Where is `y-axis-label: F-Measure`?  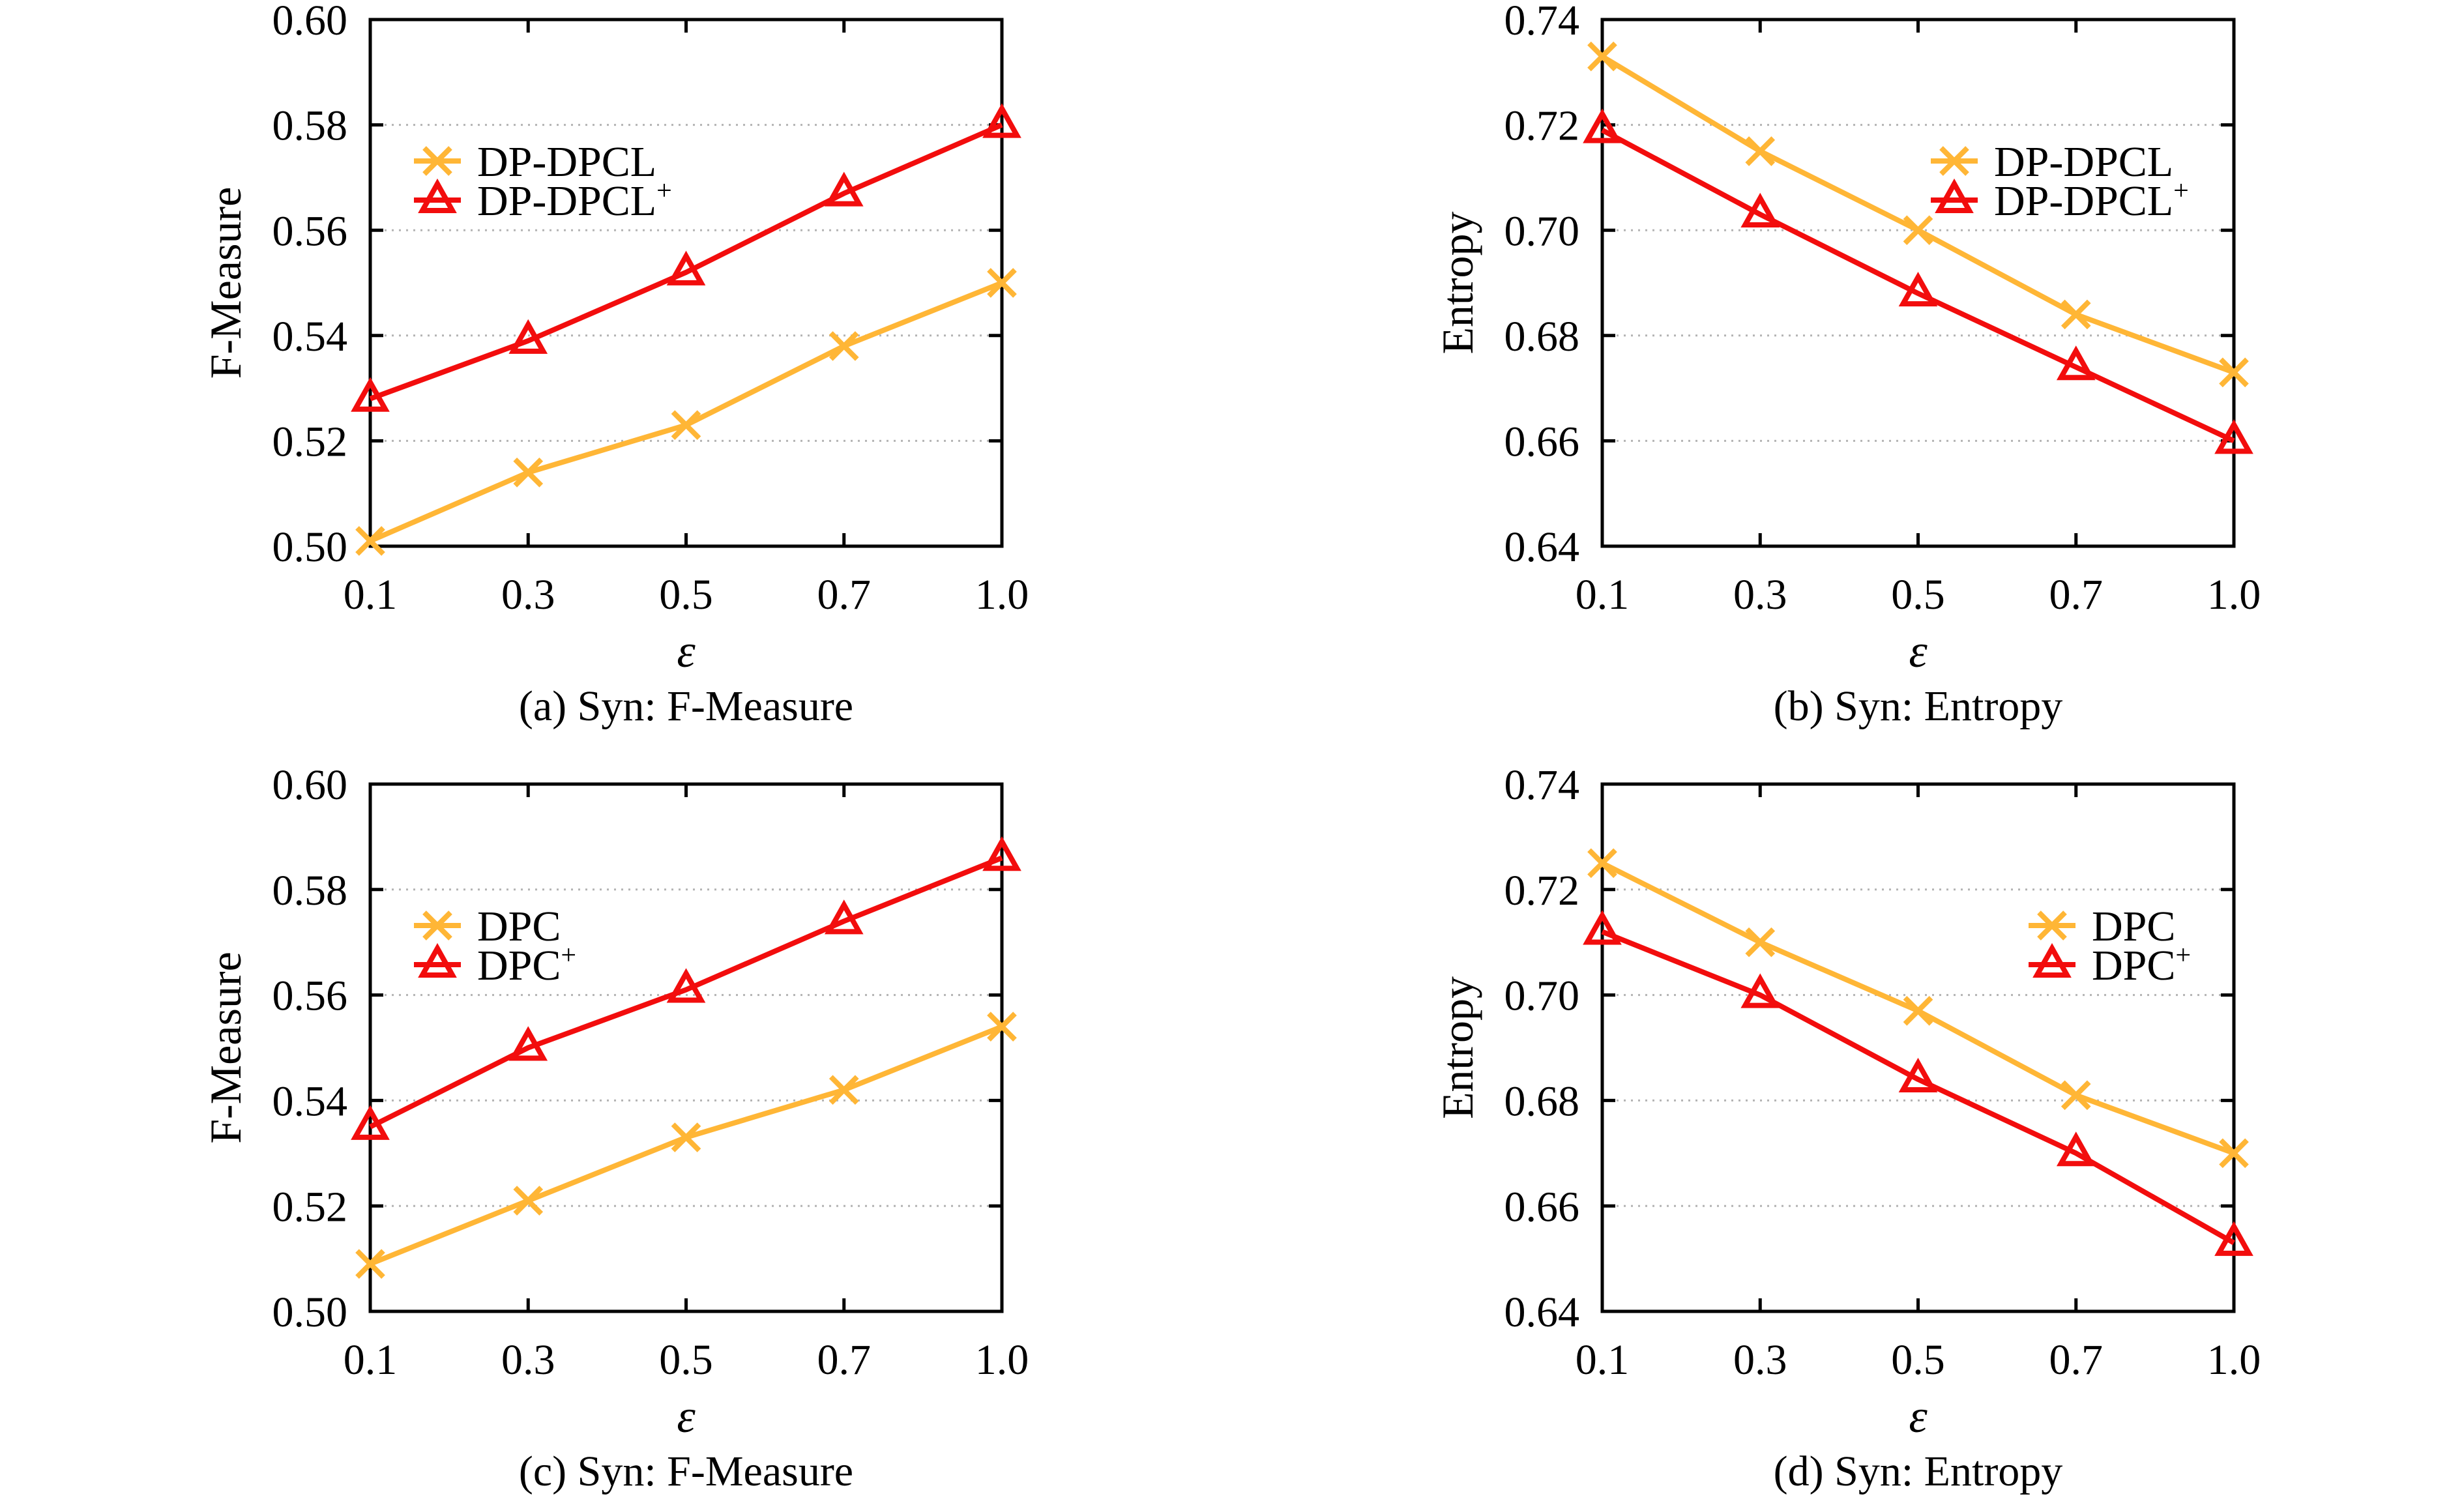
y-axis-label: F-Measure is located at coordinates (226, 283).